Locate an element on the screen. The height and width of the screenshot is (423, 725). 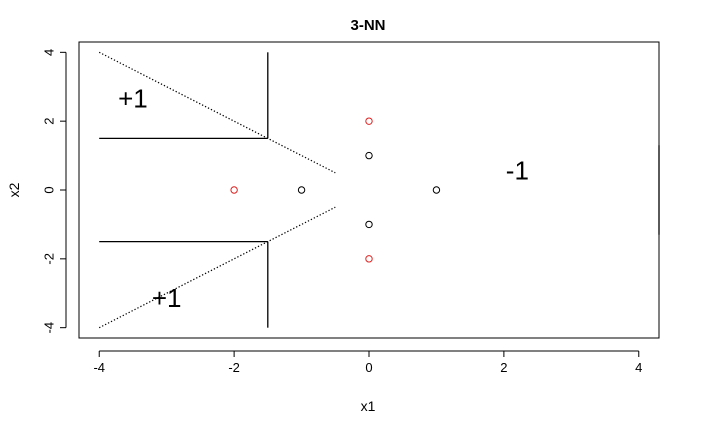
x-tick-label: 2 is located at coordinates (503, 367).